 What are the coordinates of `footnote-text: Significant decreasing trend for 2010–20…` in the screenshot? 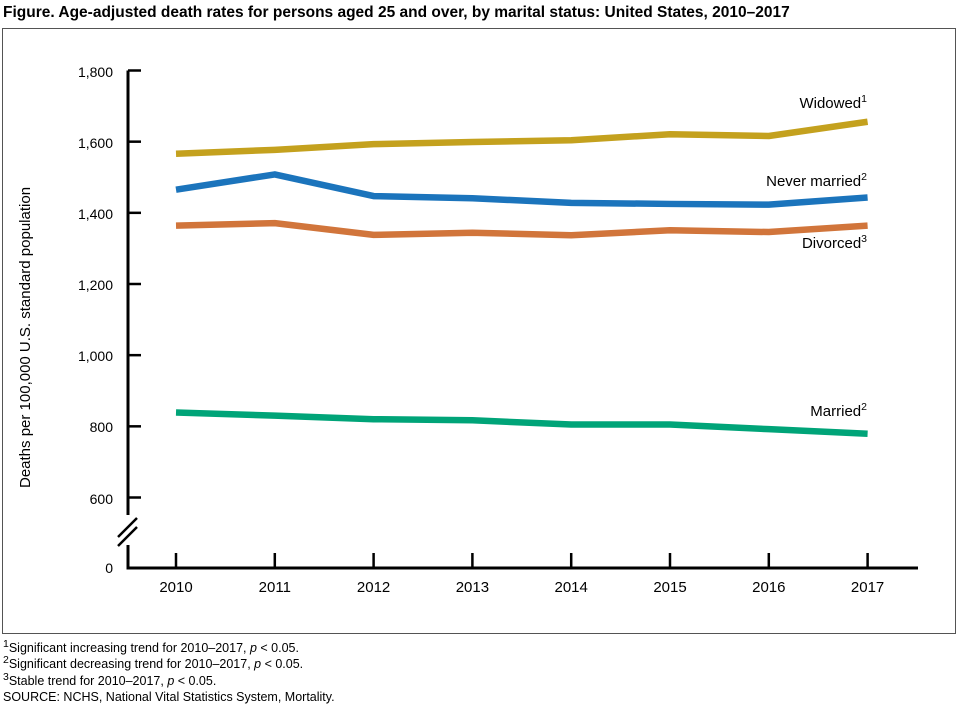 It's located at (131, 664).